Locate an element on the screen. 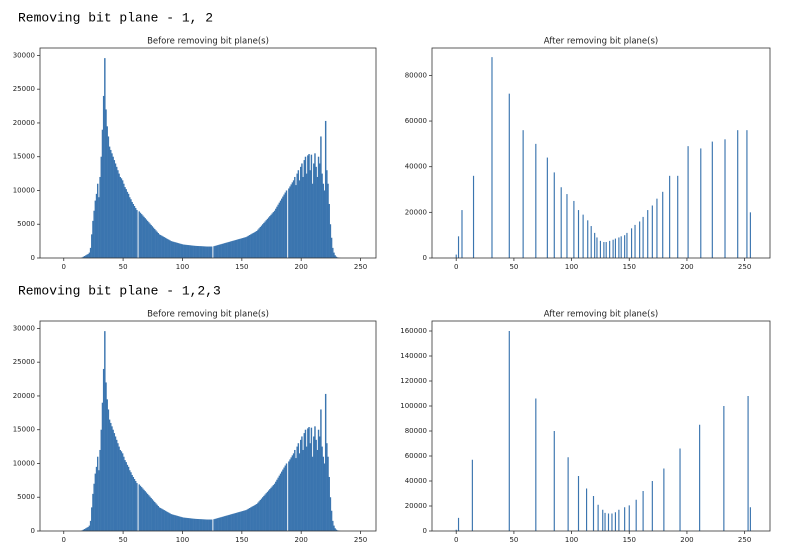 Image resolution: width=800 pixels, height=550 pixels. y-tick-label: 120000 is located at coordinates (413, 381).